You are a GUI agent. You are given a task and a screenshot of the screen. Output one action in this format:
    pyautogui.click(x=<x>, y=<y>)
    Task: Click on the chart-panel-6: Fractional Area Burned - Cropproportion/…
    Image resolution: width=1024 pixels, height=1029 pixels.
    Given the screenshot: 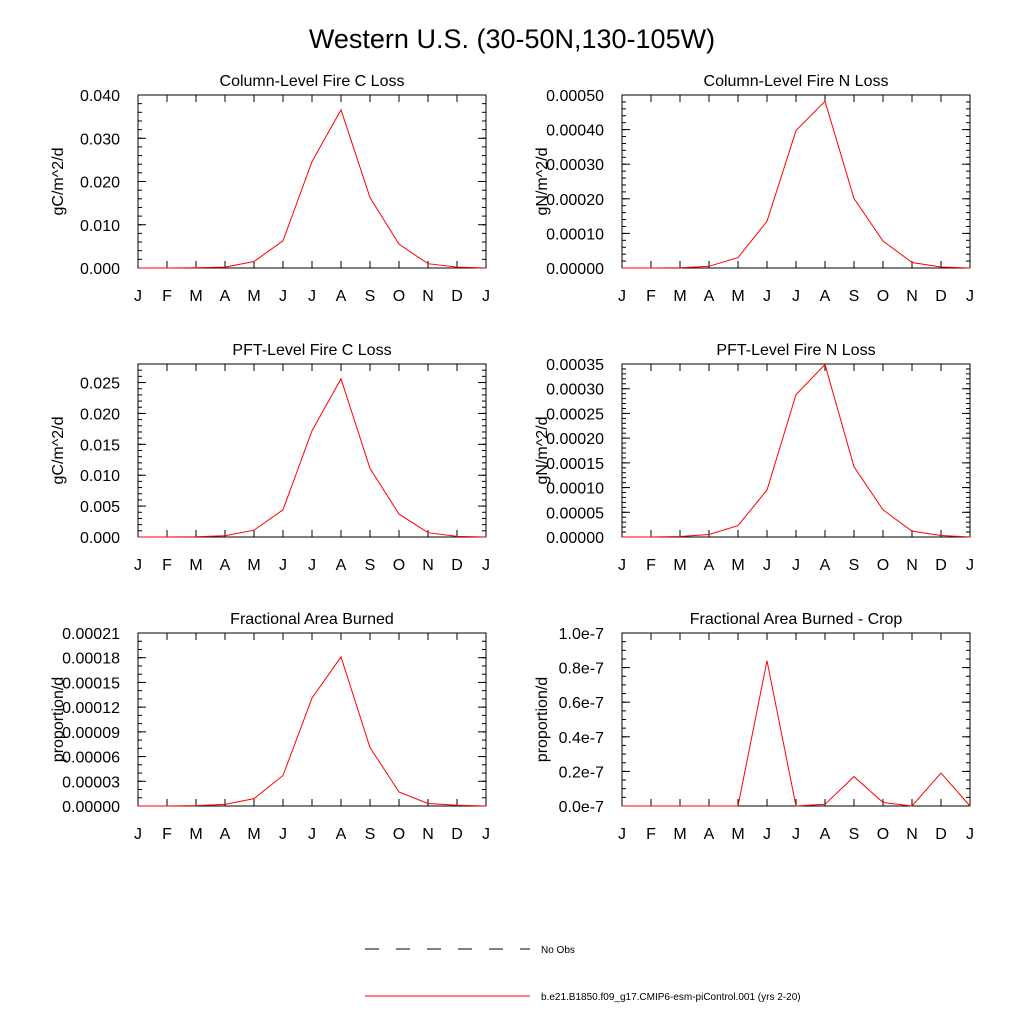 What is the action you would take?
    pyautogui.click(x=754, y=727)
    